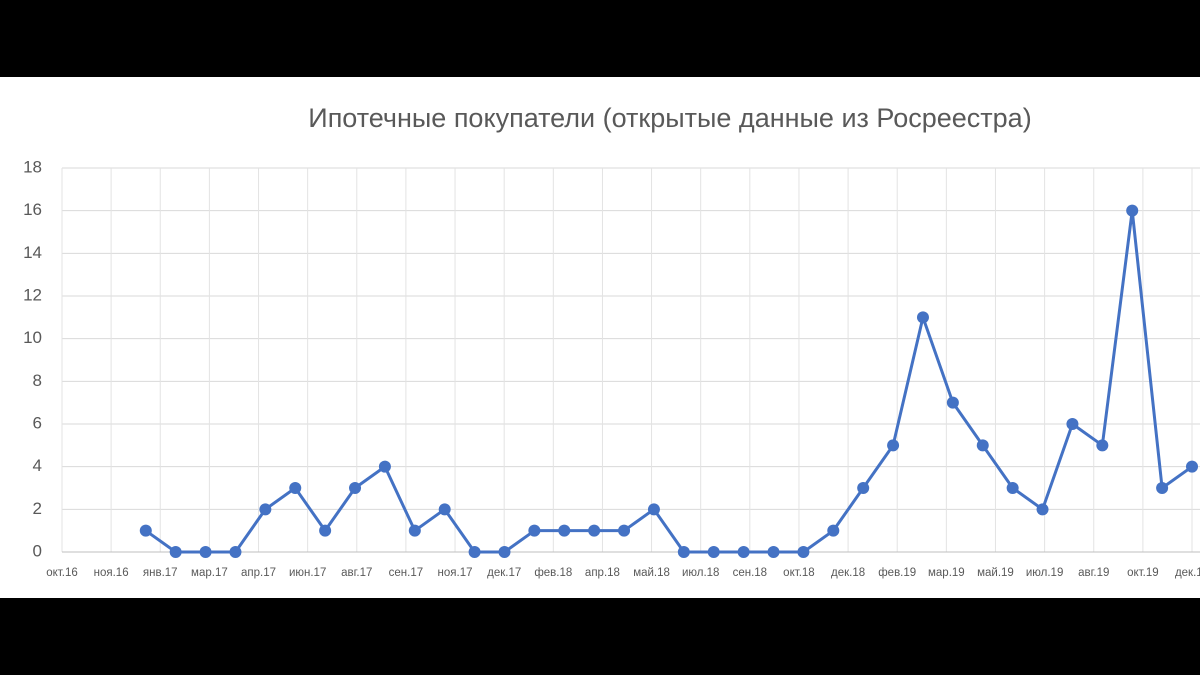 Image resolution: width=1200 pixels, height=675 pixels. What do you see at coordinates (37, 550) in the screenshot?
I see `y-tick-label: 0` at bounding box center [37, 550].